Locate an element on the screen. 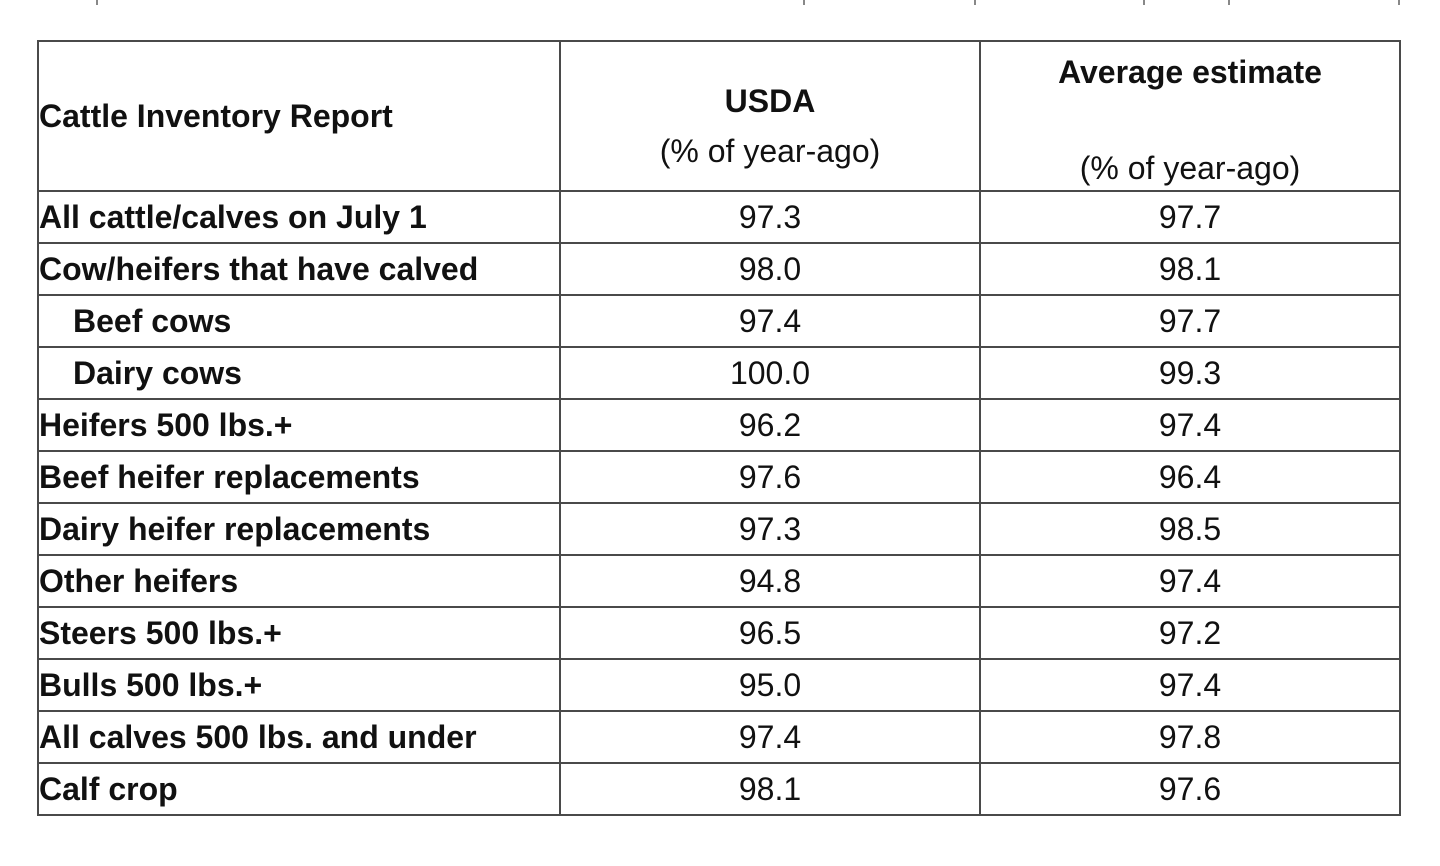 Image resolution: width=1440 pixels, height=866 pixels. table-row: Cow/heifers that have calved 98.0 98.1 is located at coordinates (719, 269).